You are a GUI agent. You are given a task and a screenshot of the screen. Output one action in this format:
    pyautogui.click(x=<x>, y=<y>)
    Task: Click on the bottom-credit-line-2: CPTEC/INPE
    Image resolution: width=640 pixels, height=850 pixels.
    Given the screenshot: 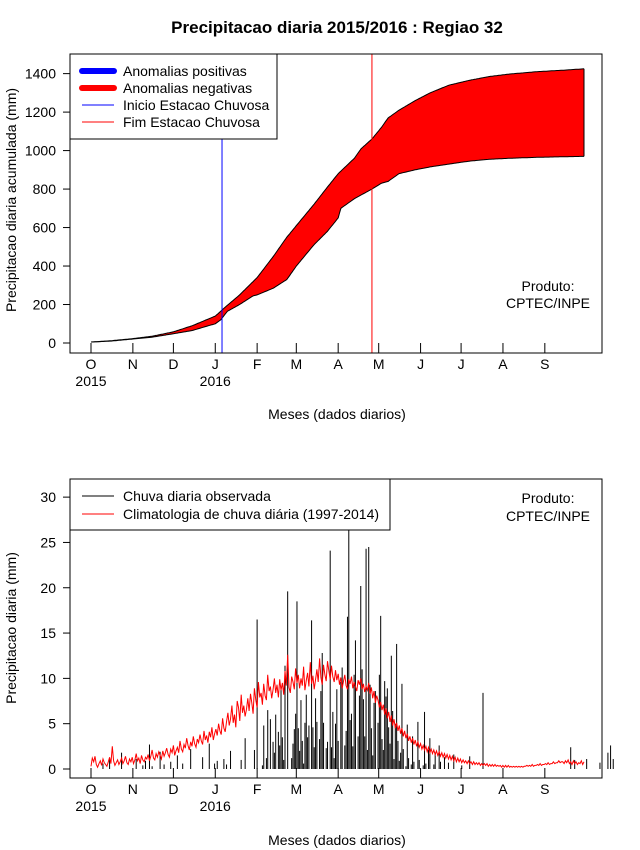 What is the action you would take?
    pyautogui.click(x=548, y=516)
    